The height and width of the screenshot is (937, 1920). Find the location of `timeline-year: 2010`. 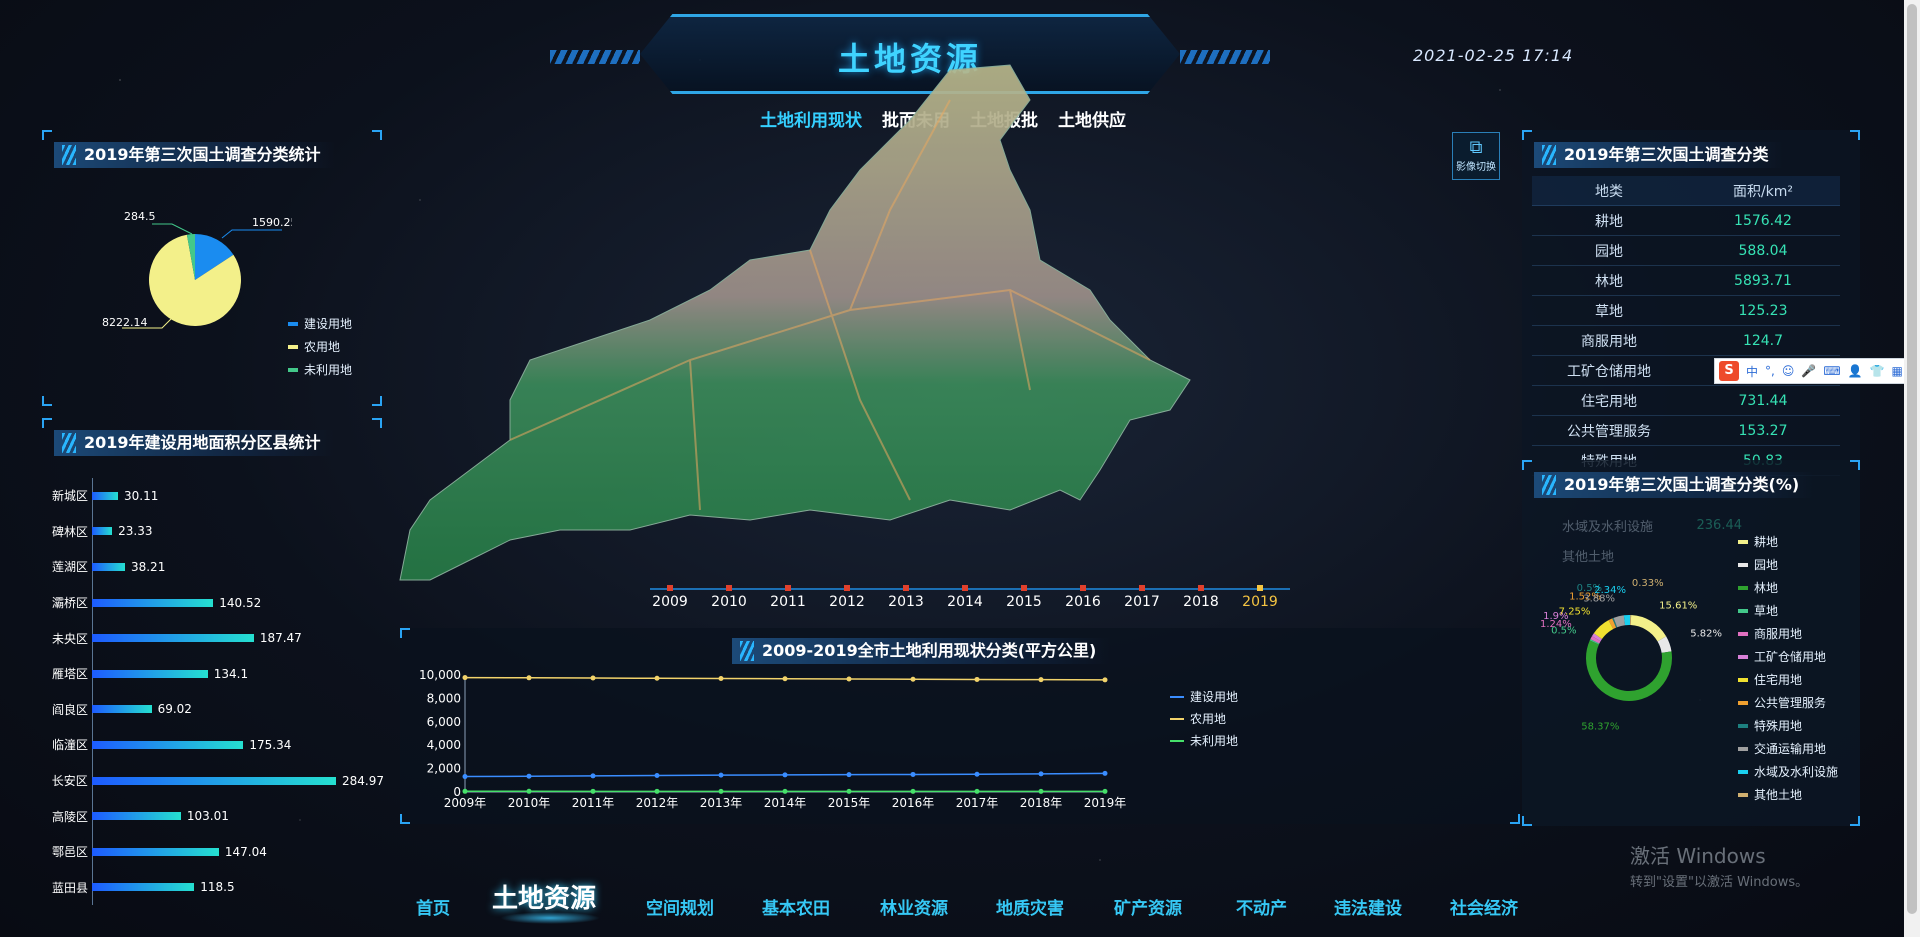

timeline-year: 2010 is located at coordinates (729, 596).